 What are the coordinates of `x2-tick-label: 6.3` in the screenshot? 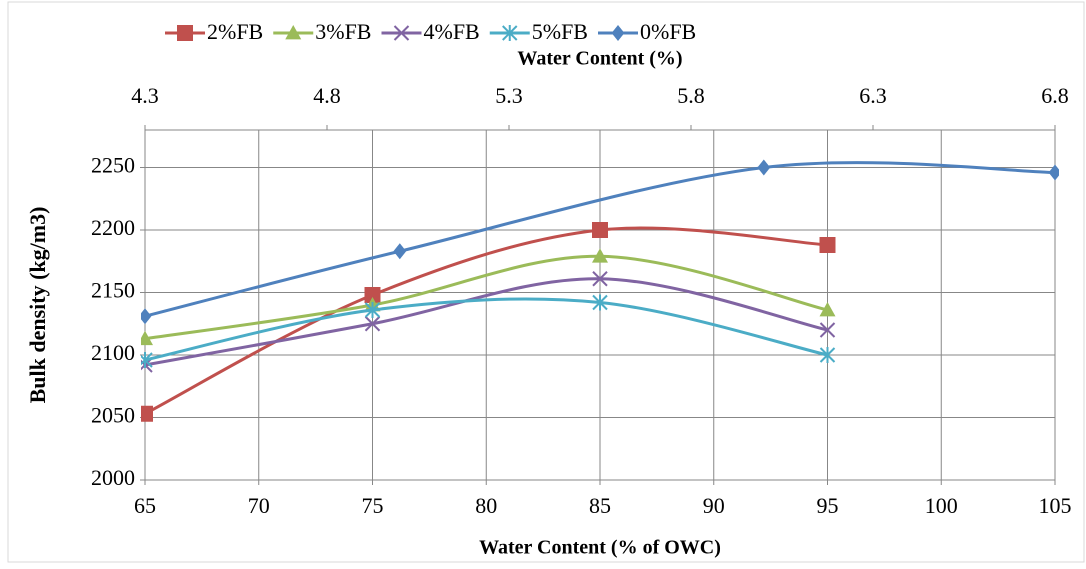 It's located at (873, 95).